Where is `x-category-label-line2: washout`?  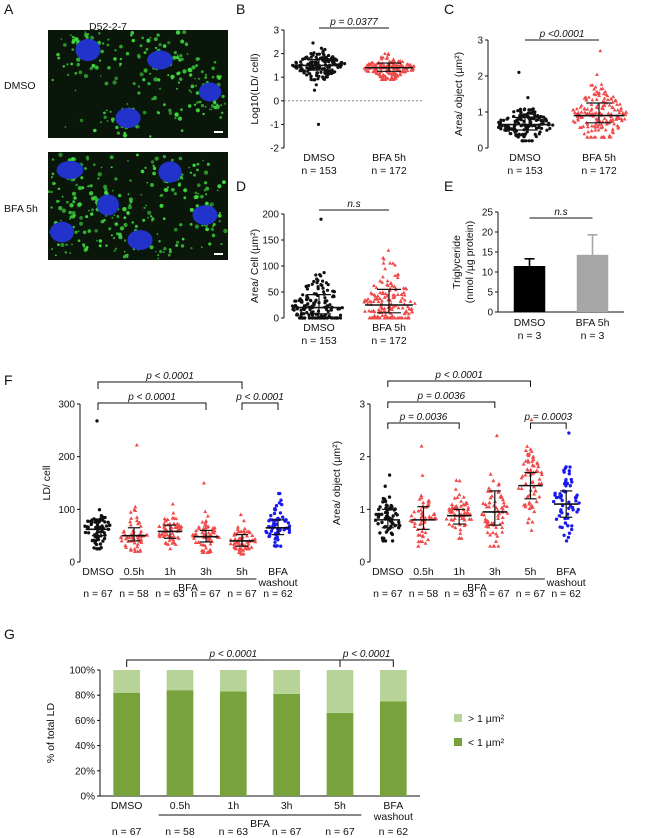
x-category-label-line2: washout is located at coordinates (393, 817).